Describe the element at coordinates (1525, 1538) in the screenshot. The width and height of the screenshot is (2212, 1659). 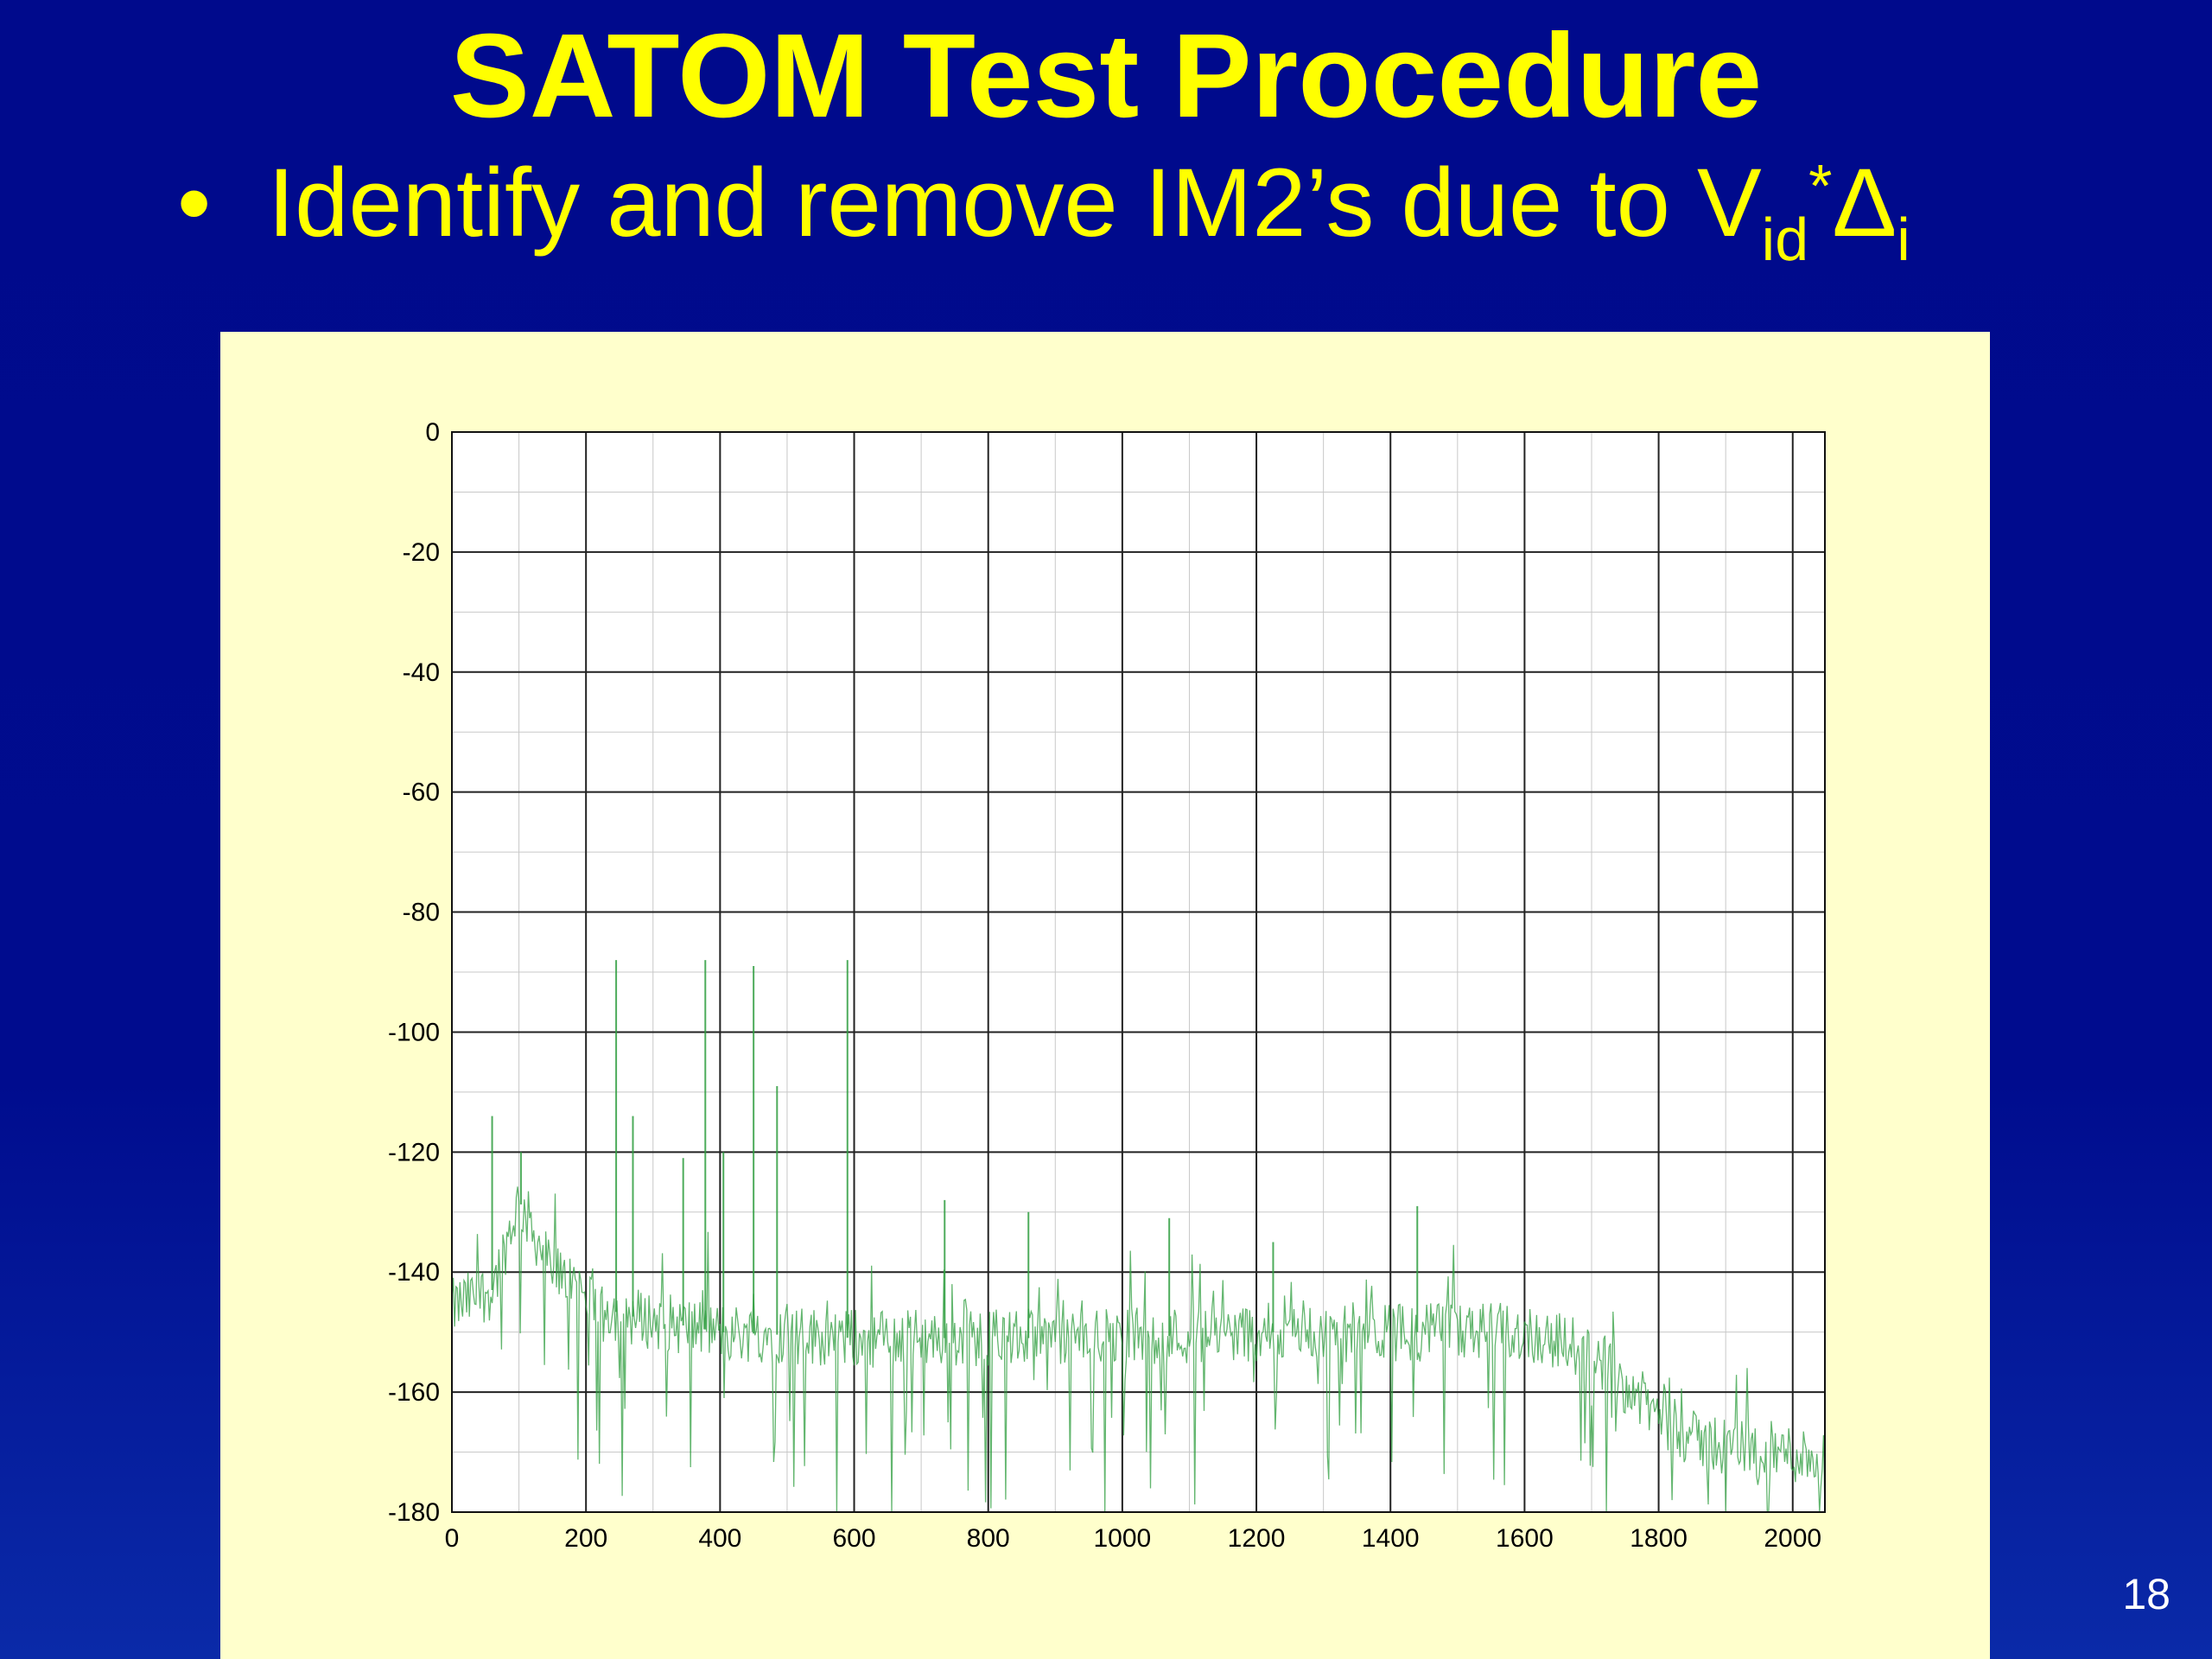
I see `x-tick-label: 1600` at that location.